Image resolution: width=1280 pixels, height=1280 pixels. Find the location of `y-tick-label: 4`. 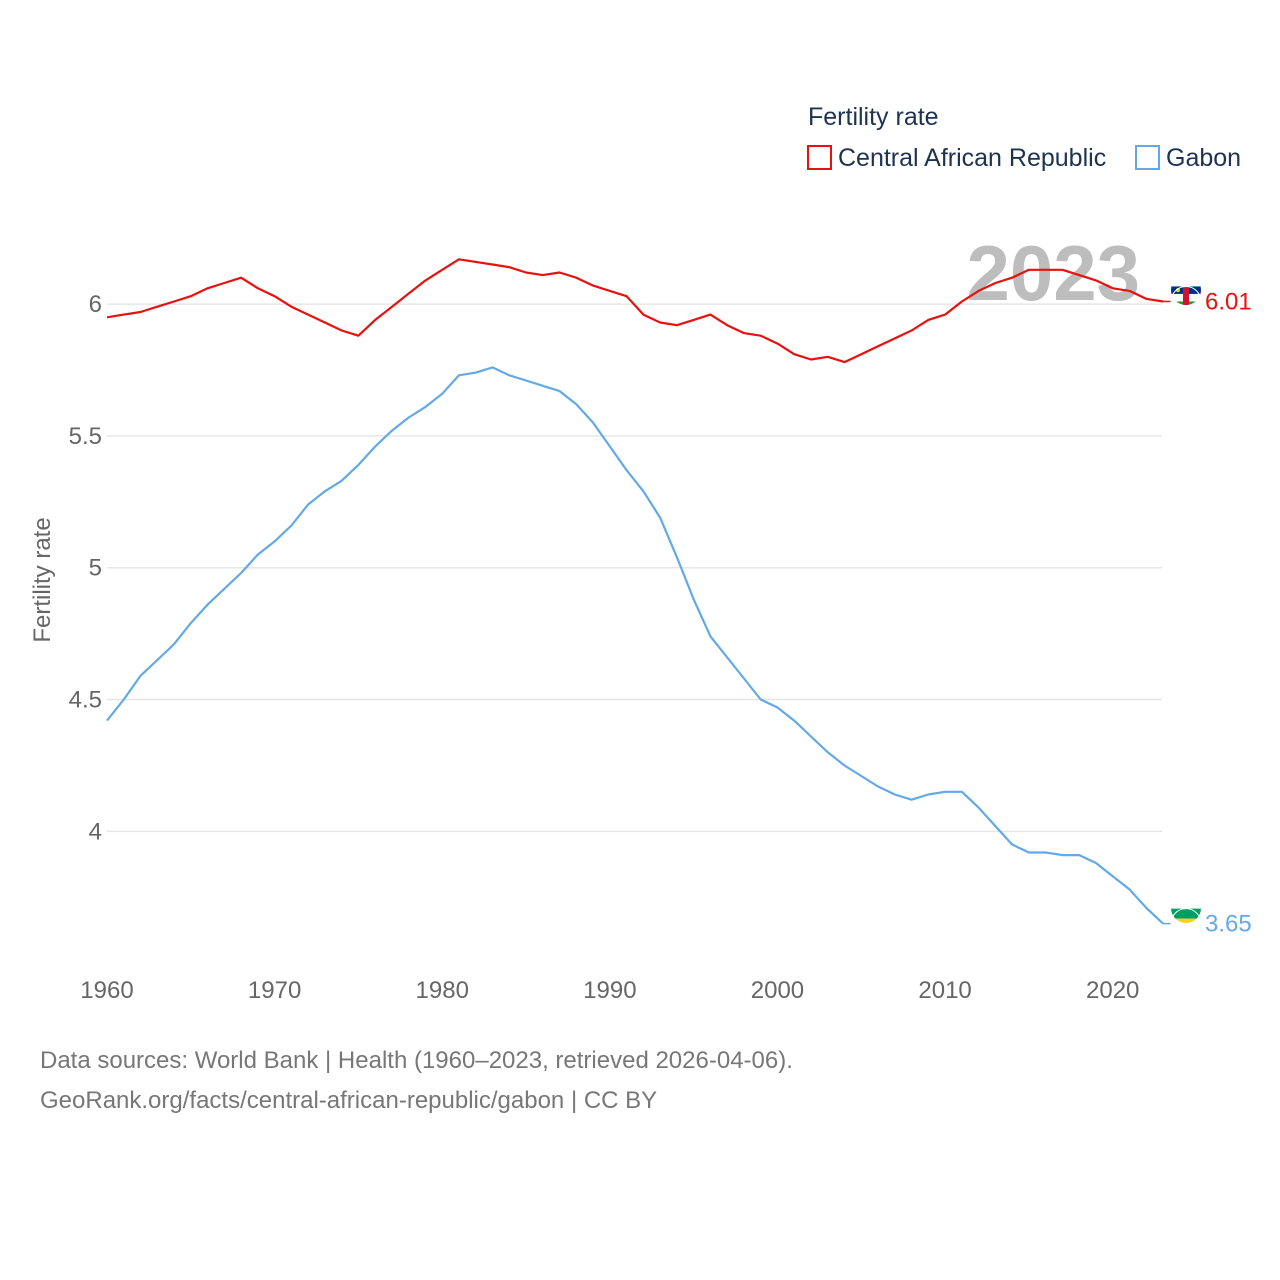

y-tick-label: 4 is located at coordinates (95, 831).